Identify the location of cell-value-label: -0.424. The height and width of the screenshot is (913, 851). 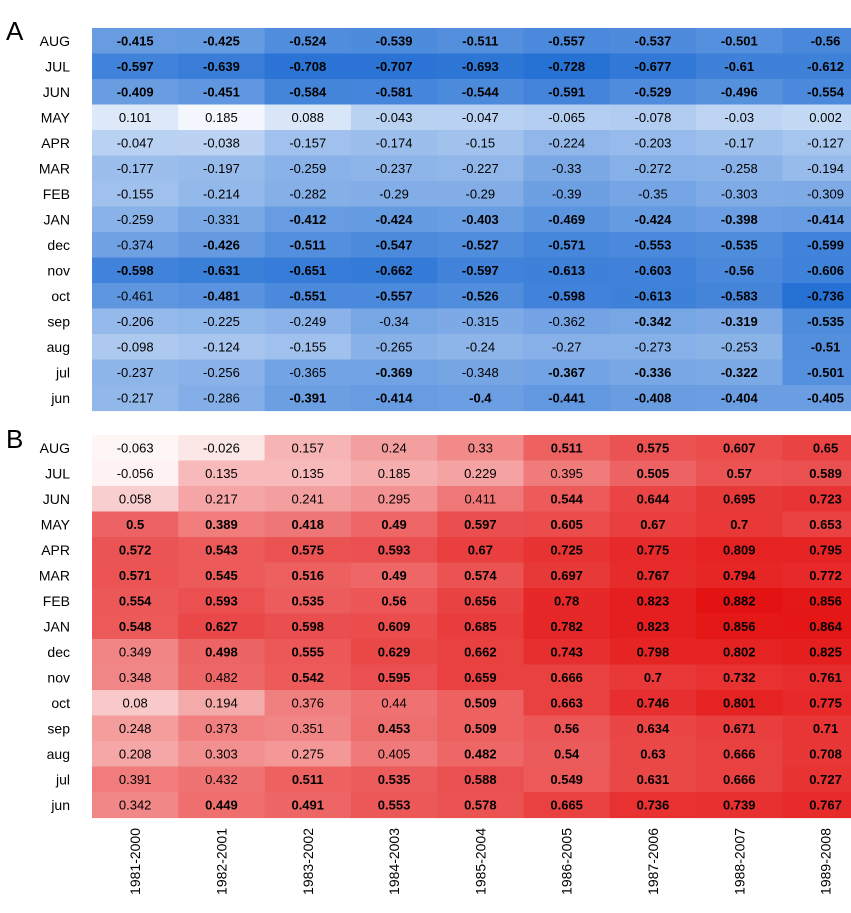
(654, 219).